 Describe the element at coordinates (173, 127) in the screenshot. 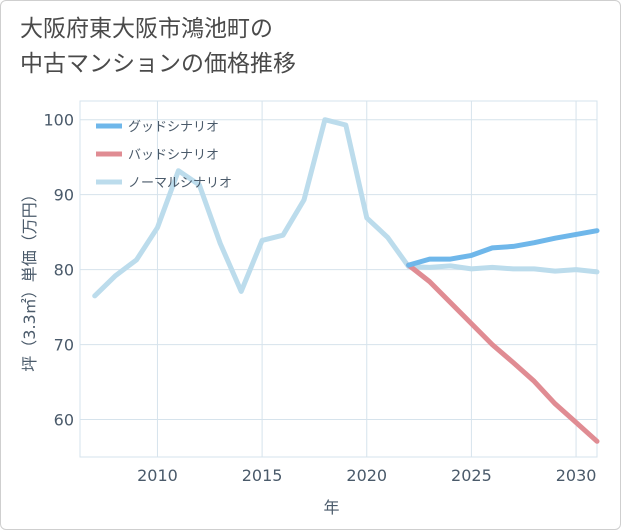

I see `legend-label-good: グッドシナリオ` at that location.